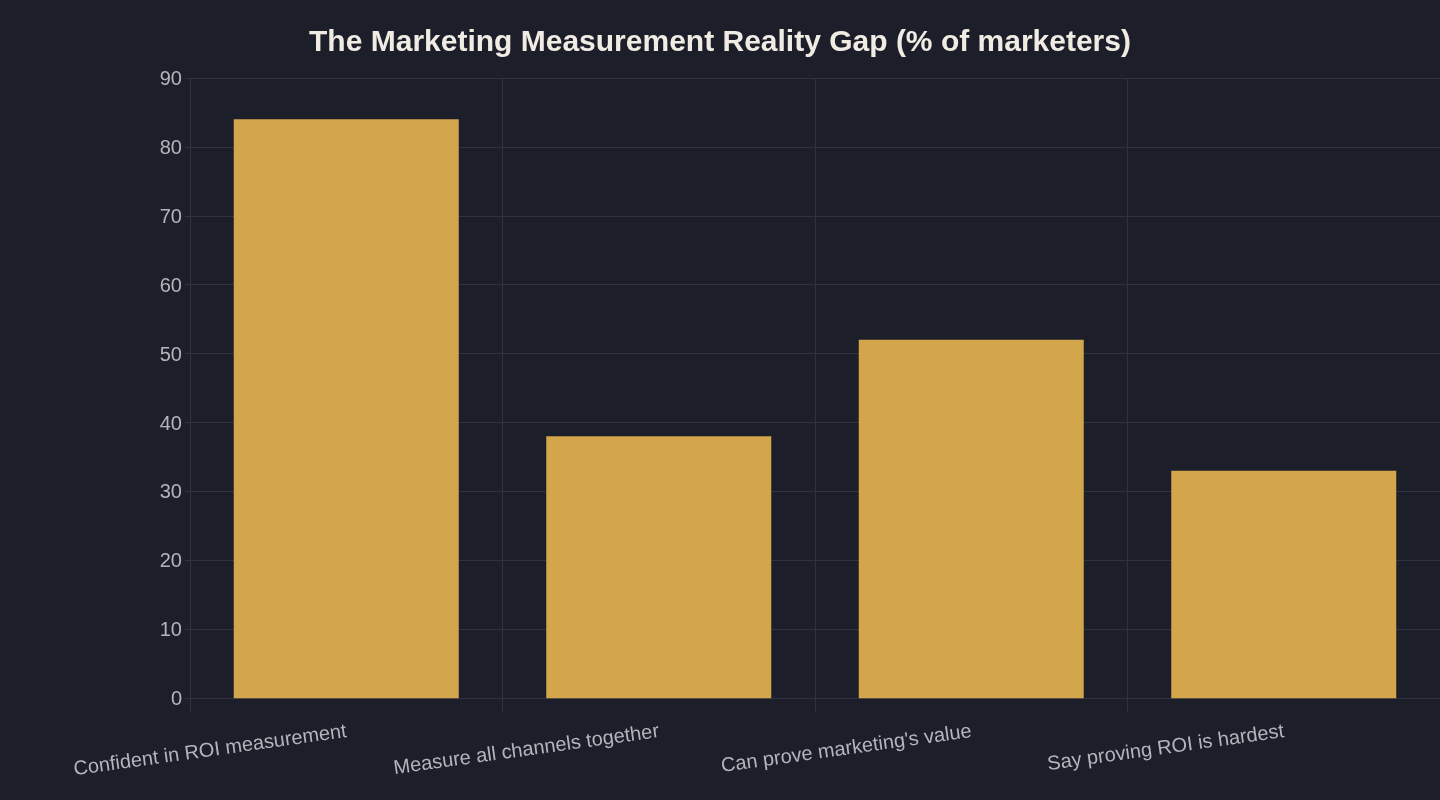 Image resolution: width=1440 pixels, height=800 pixels. Describe the element at coordinates (170, 284) in the screenshot. I see `y-tick-label: 60` at that location.